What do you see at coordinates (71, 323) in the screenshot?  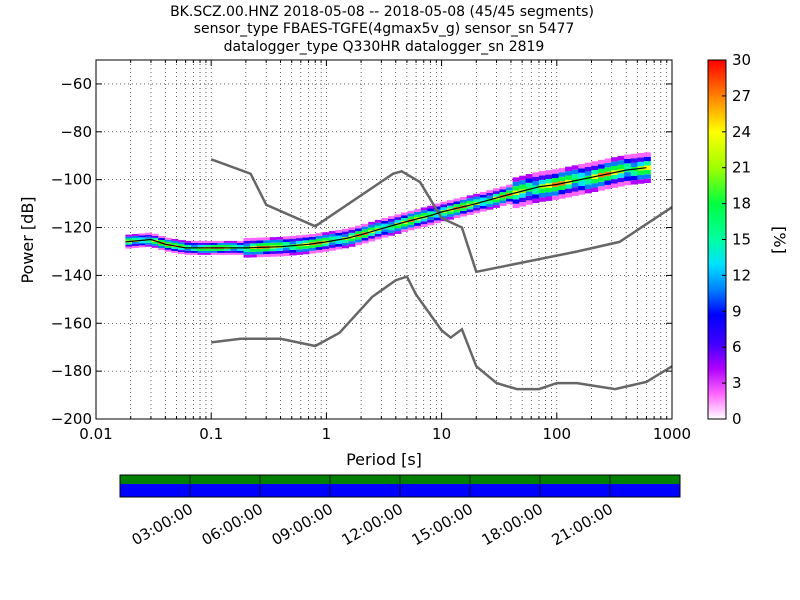 I see `y-tick-label: −160` at bounding box center [71, 323].